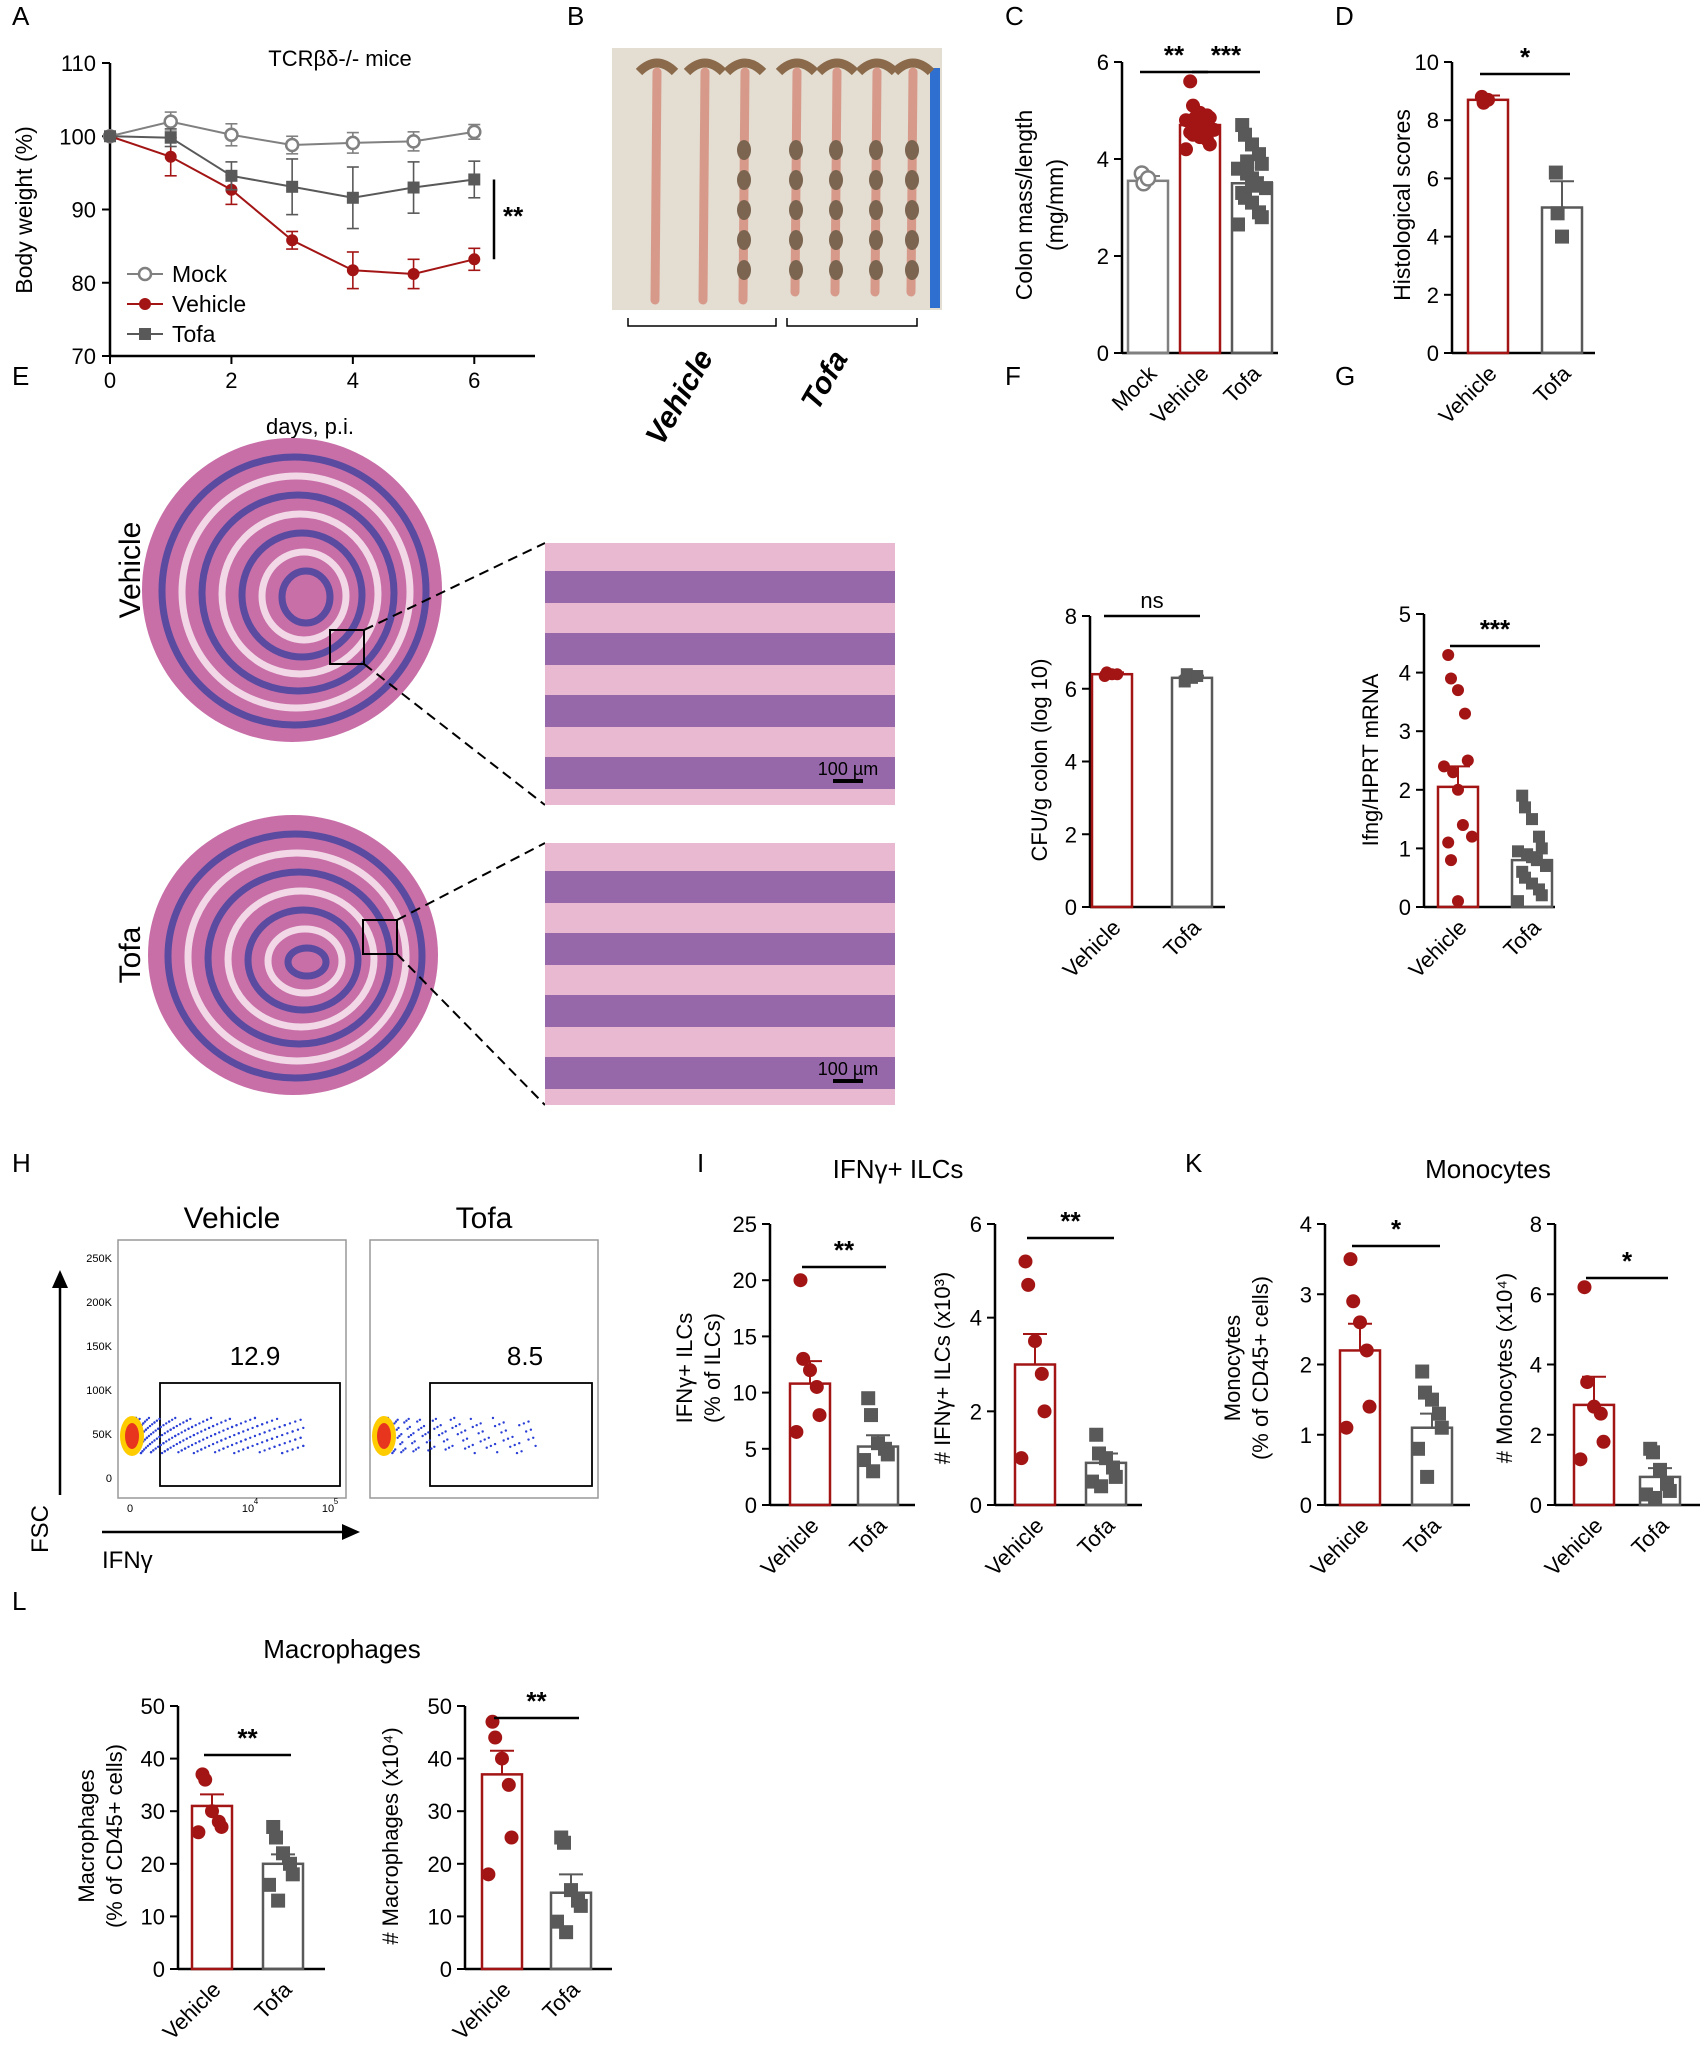  Describe the element at coordinates (1071, 834) in the screenshot. I see `y-tick-label: 2` at that location.